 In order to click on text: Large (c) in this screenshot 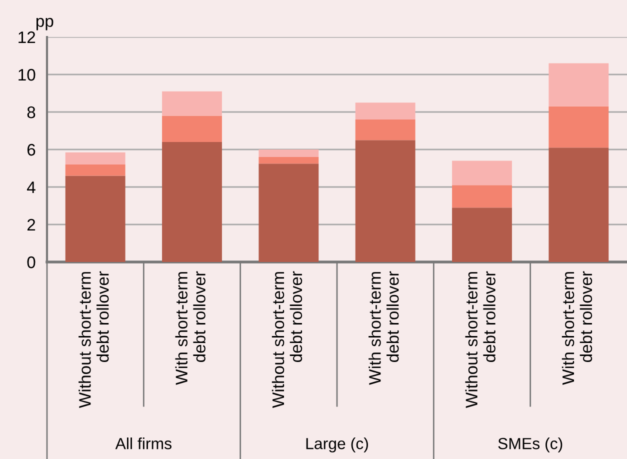, I will do `click(337, 445)`.